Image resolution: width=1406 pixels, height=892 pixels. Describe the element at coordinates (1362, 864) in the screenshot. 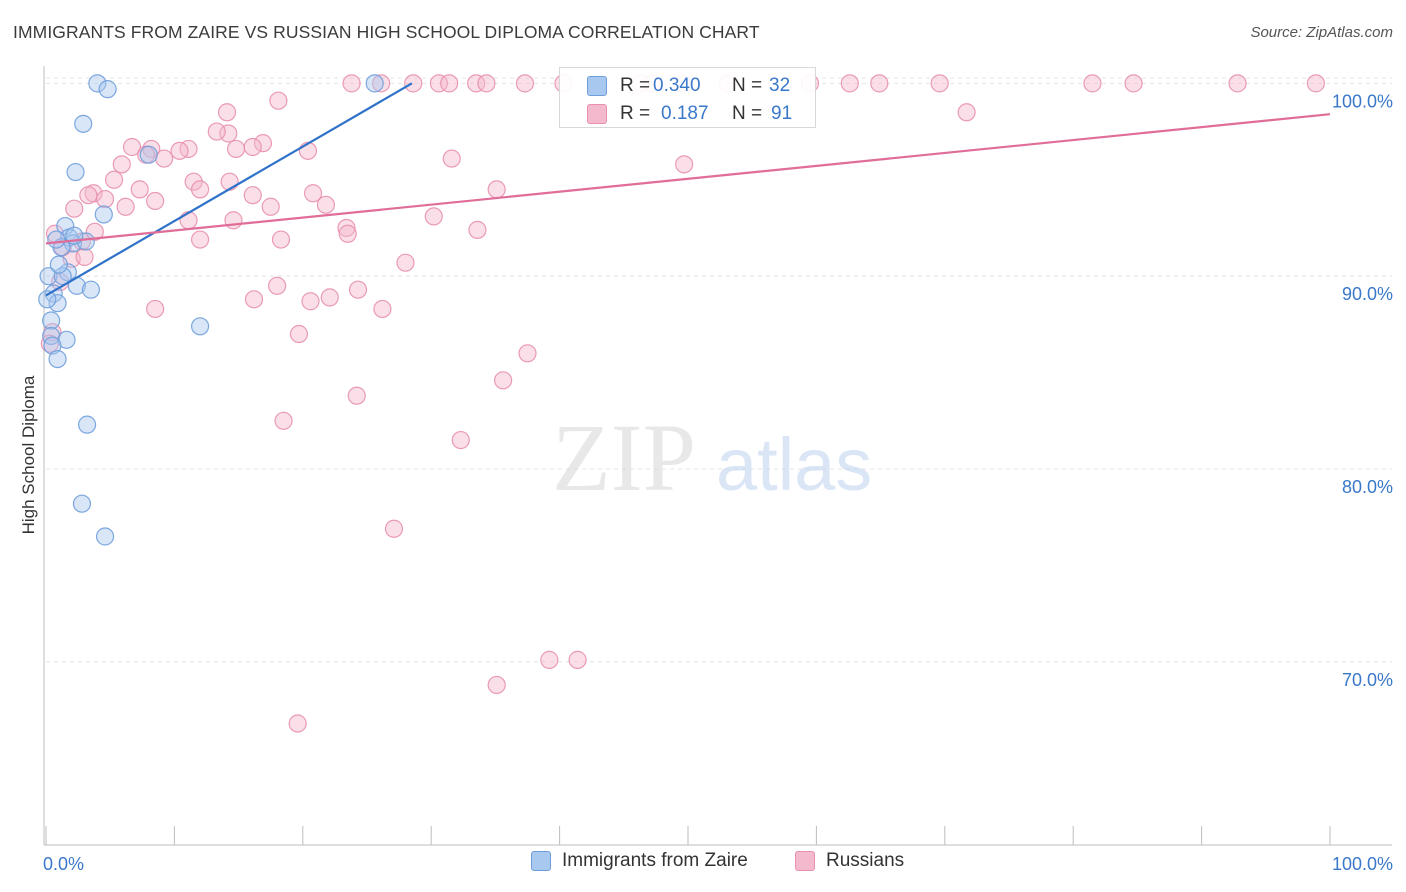

I see `x-tick-label: 100.0%` at that location.